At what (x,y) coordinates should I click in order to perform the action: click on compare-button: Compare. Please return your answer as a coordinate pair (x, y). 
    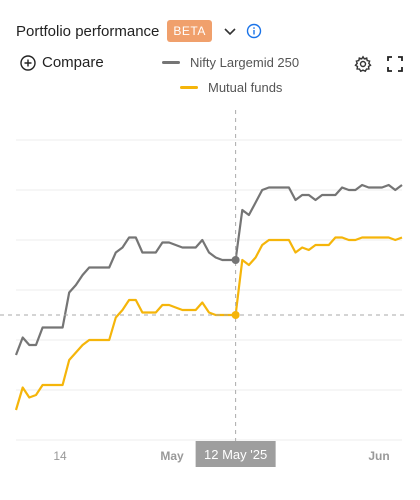
    Looking at the image, I should click on (62, 62).